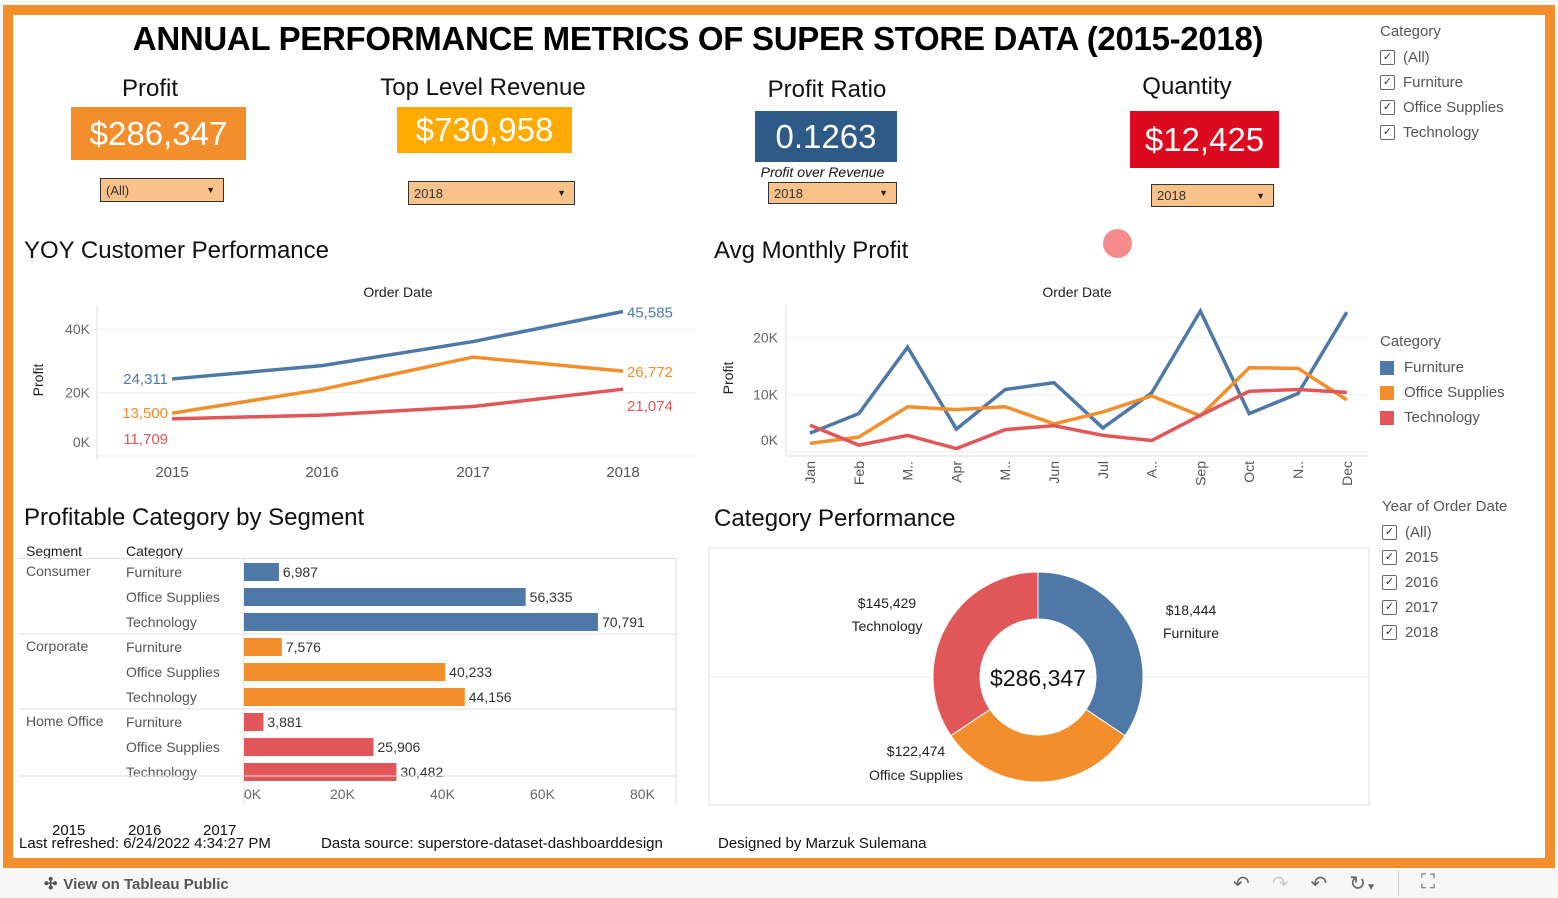 This screenshot has height=898, width=1558. Describe the element at coordinates (908, 470) in the screenshot. I see `x-tick-label: M..` at that location.